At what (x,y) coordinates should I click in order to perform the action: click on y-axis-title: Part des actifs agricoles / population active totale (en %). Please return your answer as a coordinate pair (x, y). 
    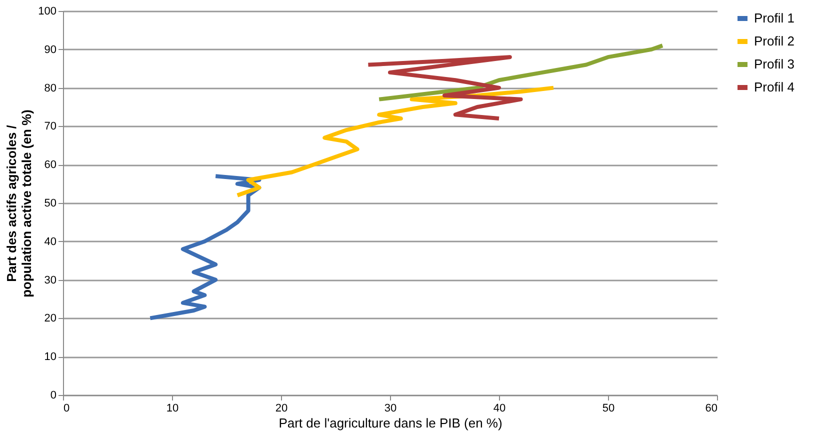
    Looking at the image, I should click on (19, 204).